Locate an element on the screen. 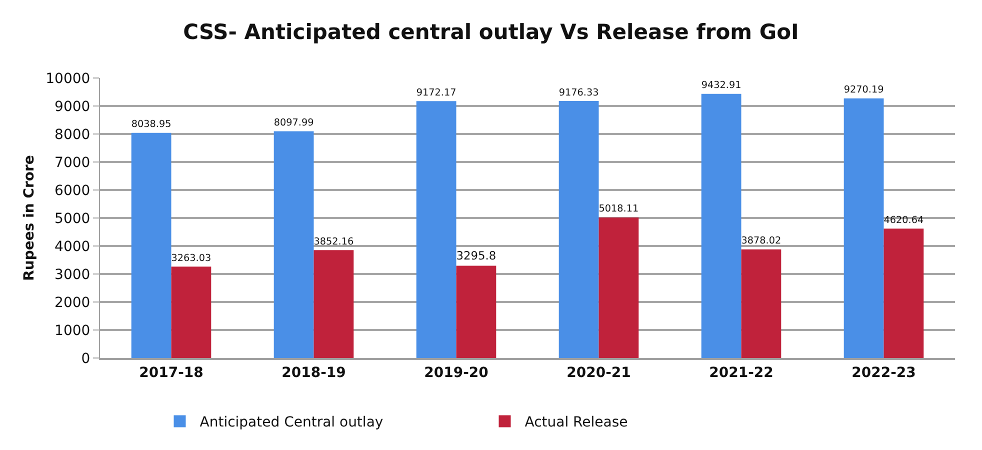  x-tick-label: 2017-18 is located at coordinates (171, 372).